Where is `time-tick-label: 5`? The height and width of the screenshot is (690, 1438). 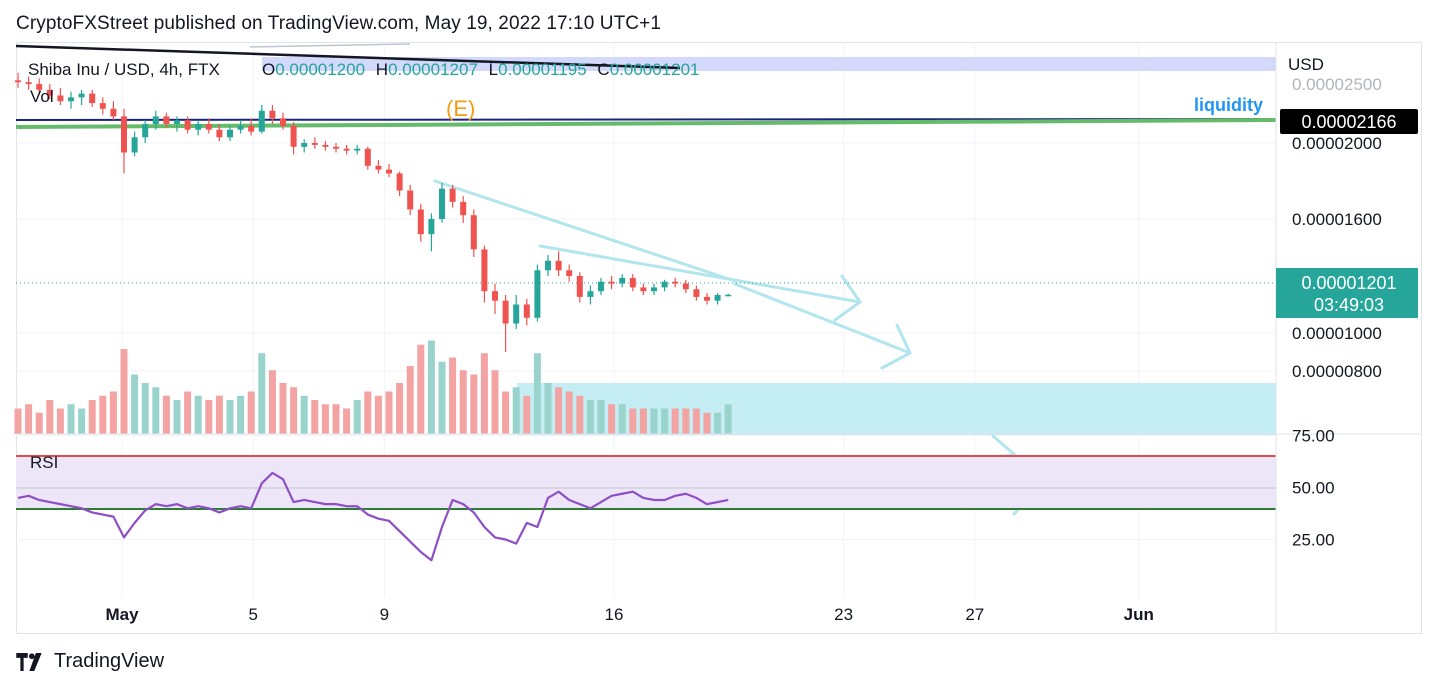
time-tick-label: 5 is located at coordinates (252, 614).